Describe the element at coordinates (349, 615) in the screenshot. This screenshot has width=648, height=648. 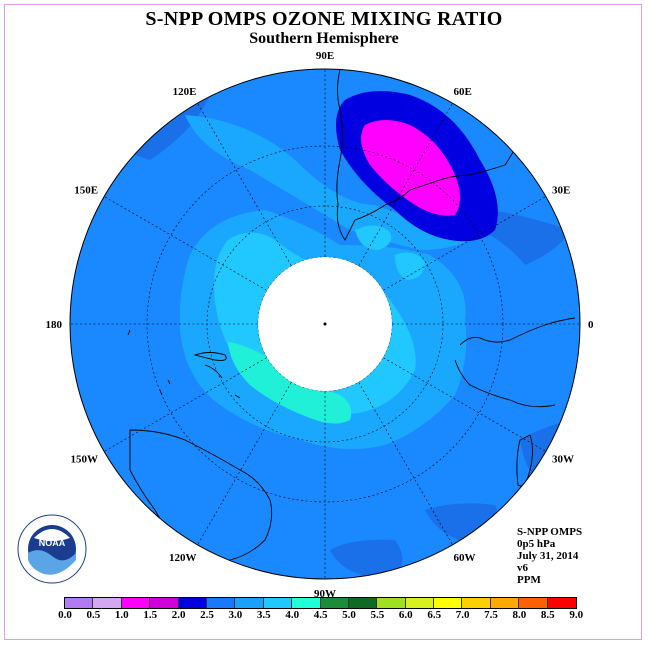
I see `color-legend-tick: 5.0` at that location.